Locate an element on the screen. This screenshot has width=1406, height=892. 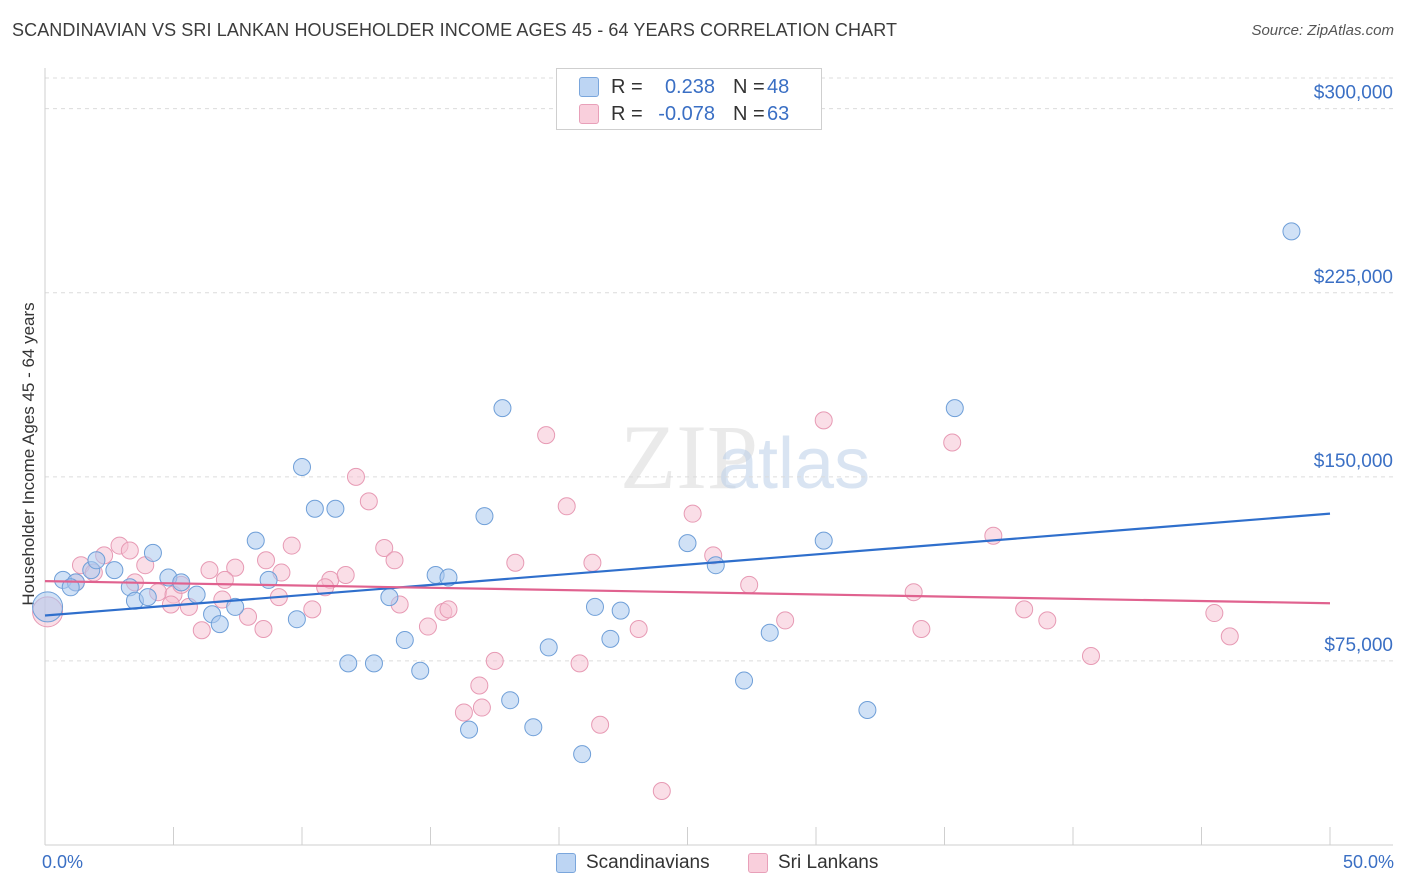
y-tick-label: $150,000 is located at coordinates (1353, 461).